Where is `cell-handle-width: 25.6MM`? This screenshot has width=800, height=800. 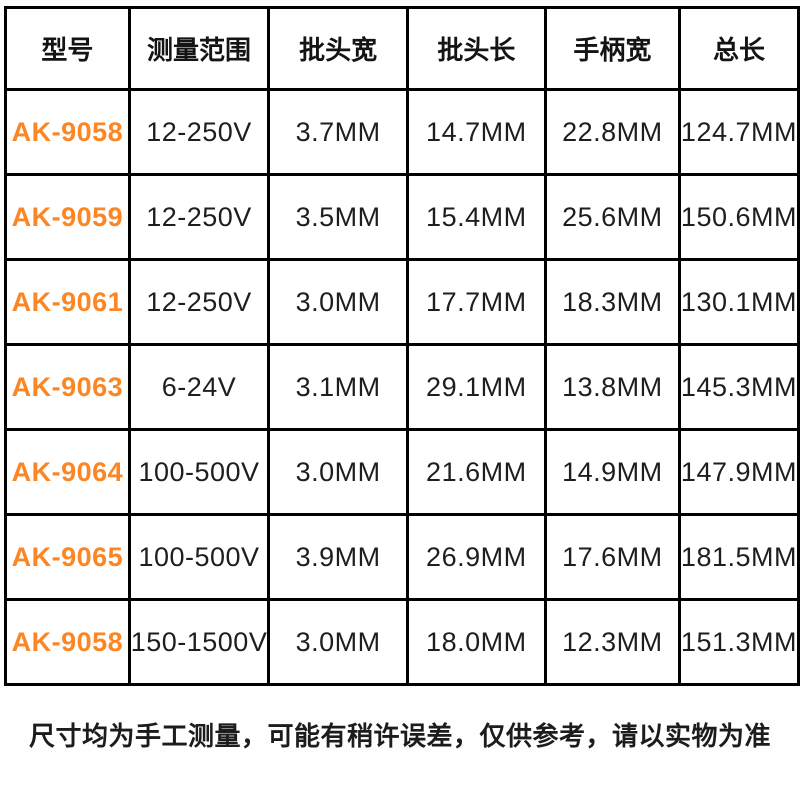 cell-handle-width: 25.6MM is located at coordinates (612, 217).